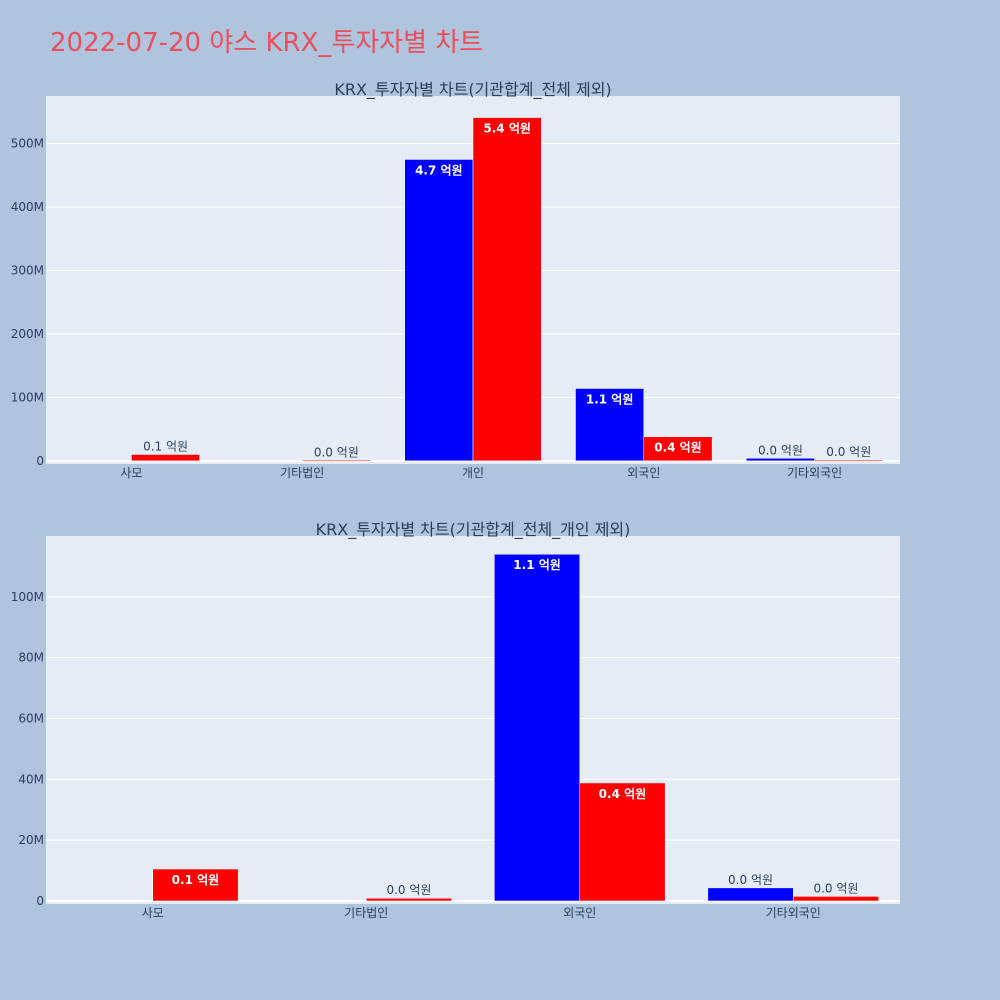 This screenshot has width=1000, height=1000. Describe the element at coordinates (27, 144) in the screenshot. I see `y-tick-label: 500M` at that location.